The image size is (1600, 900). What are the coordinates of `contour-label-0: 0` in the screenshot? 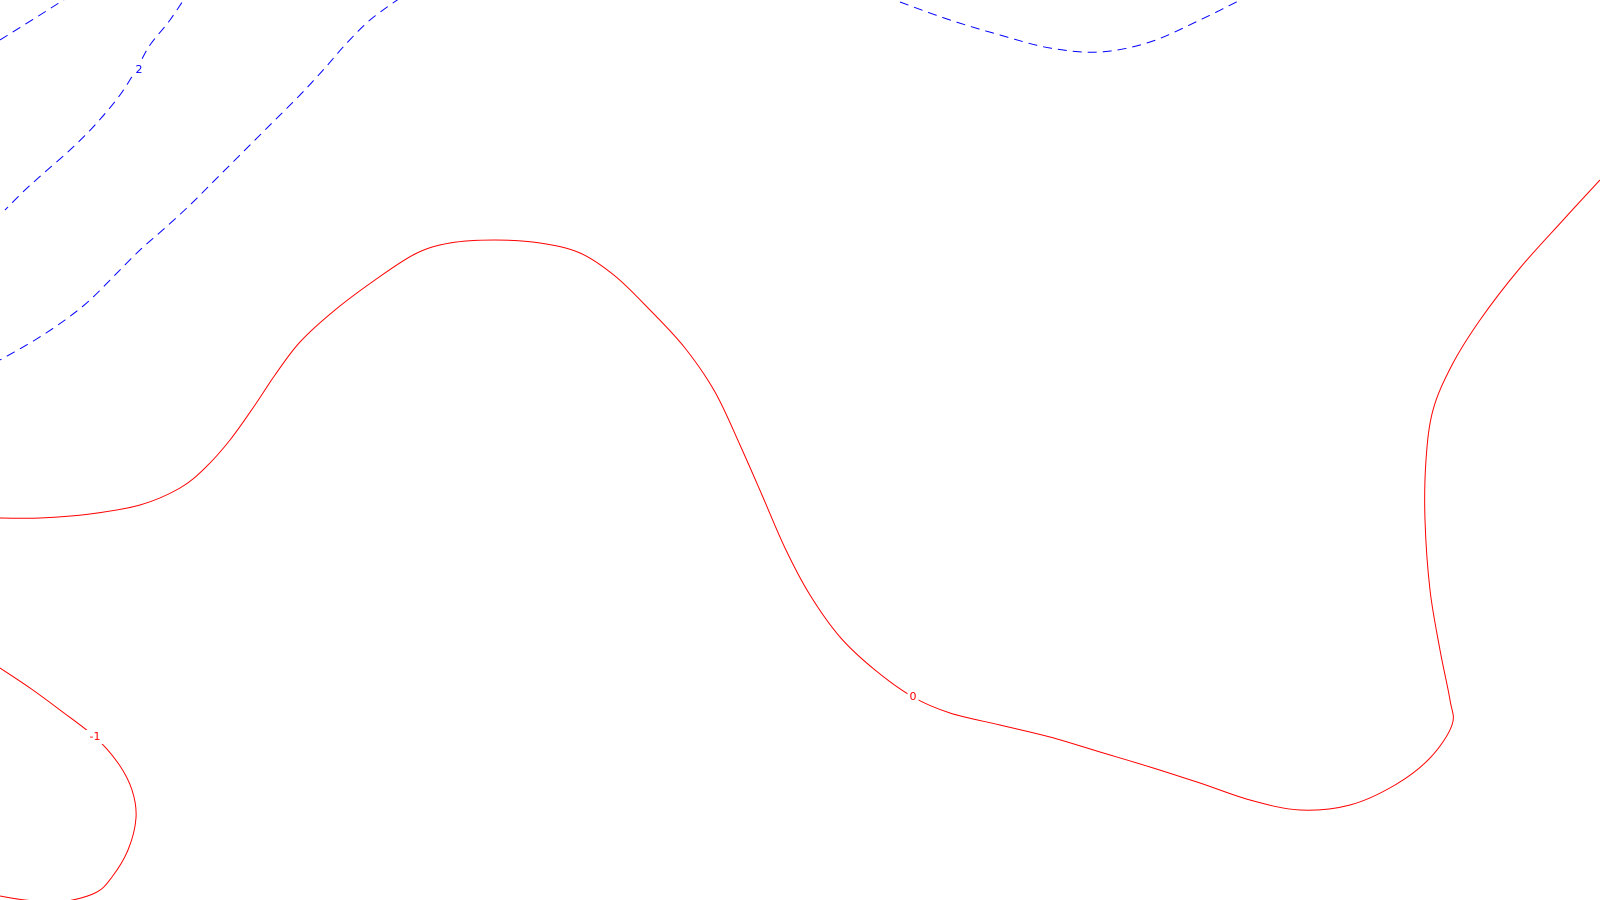 It's located at (913, 696).